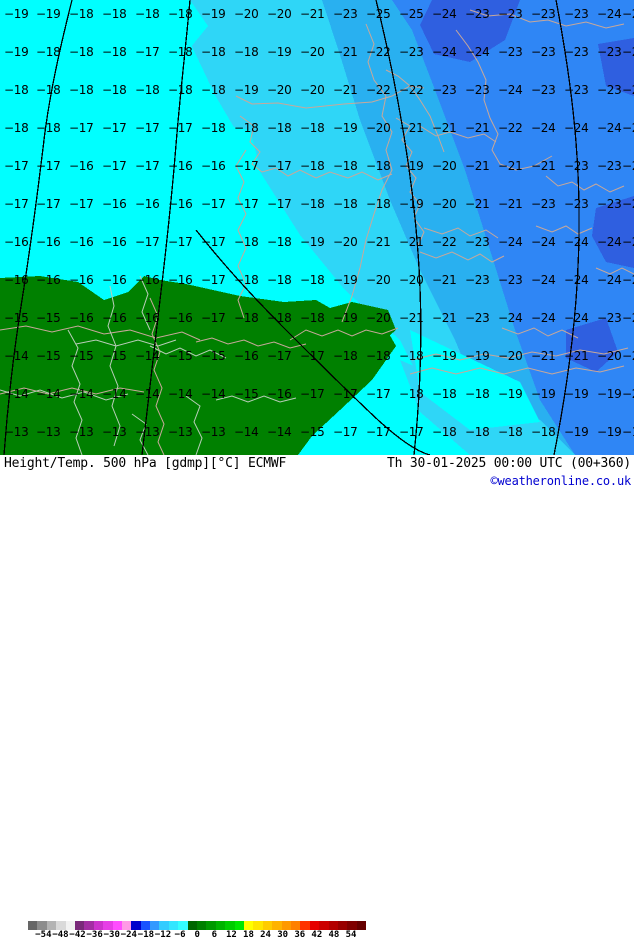 The width and height of the screenshot is (634, 942). Describe the element at coordinates (148, 365) in the screenshot. I see `border-layer` at that location.